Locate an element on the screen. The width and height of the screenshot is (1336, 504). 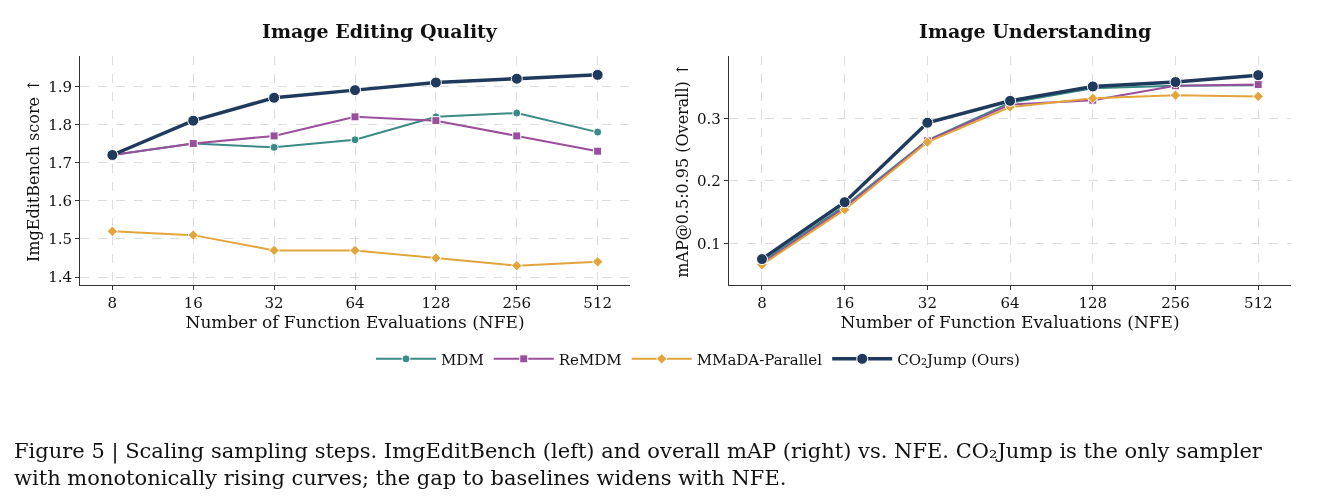
legend-label: MDM is located at coordinates (462, 359).